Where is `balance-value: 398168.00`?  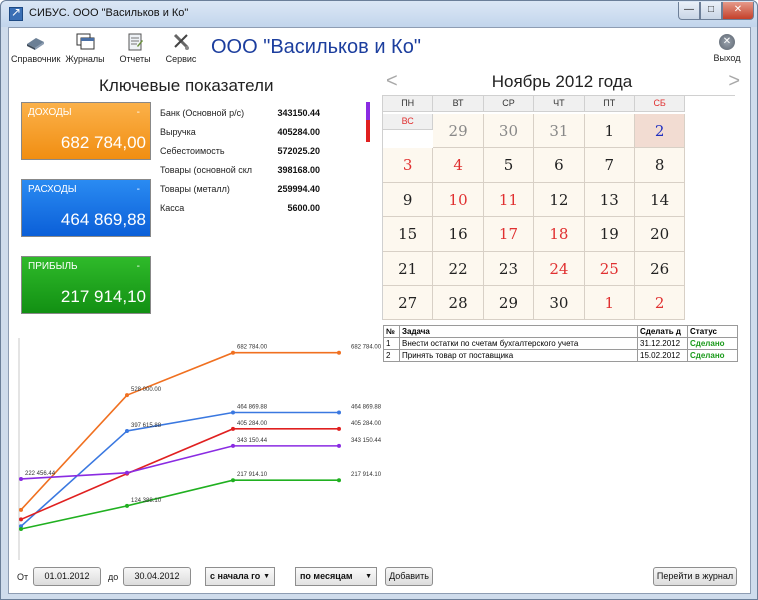 balance-value: 398168.00 is located at coordinates (298, 170).